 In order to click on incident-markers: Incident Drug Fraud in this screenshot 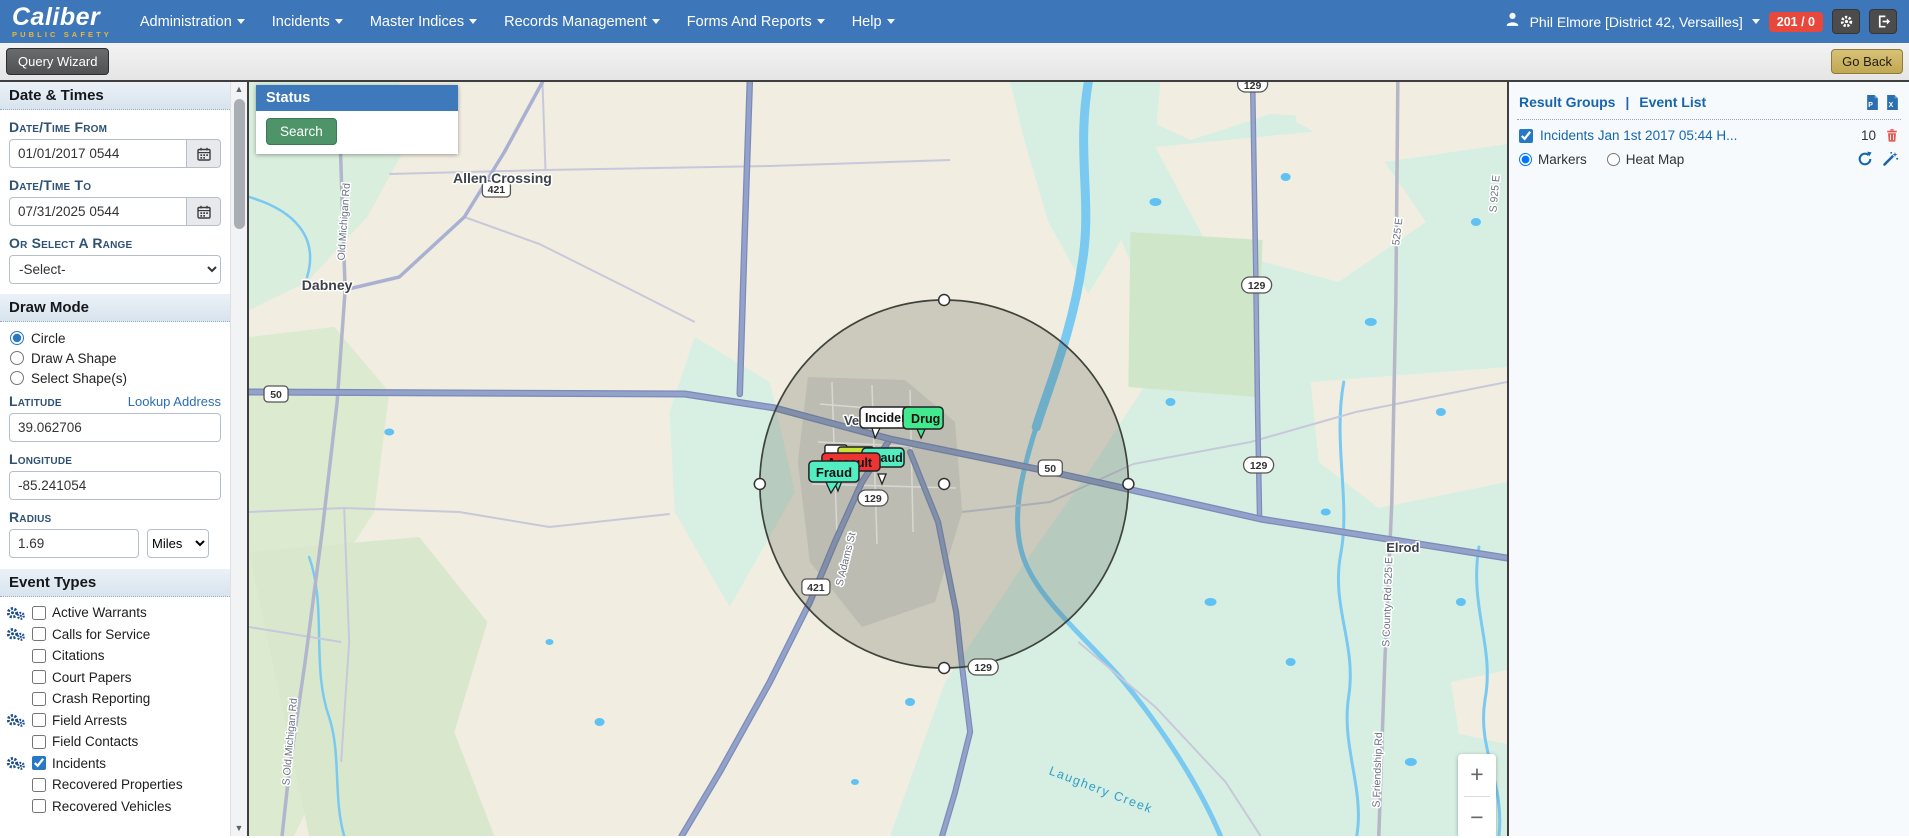, I will do `click(876, 450)`.